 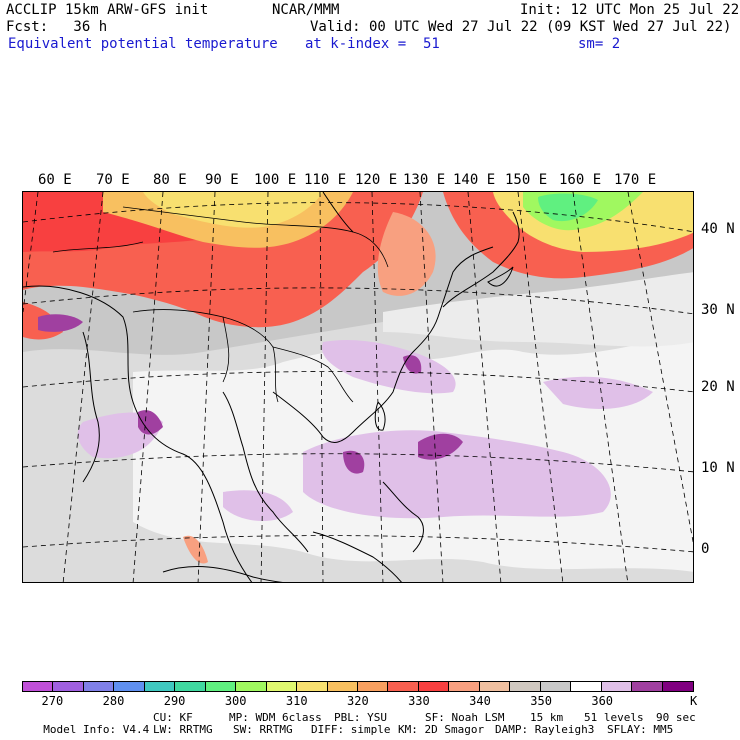 I want to click on lon-label: 70 E, so click(x=113, y=180).